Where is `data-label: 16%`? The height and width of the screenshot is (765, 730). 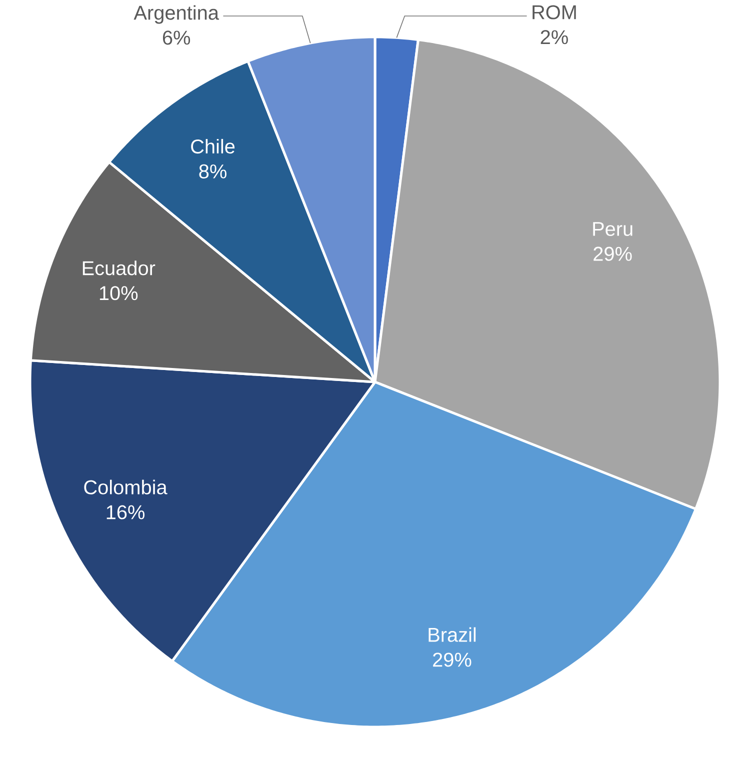
data-label: 16% is located at coordinates (125, 512).